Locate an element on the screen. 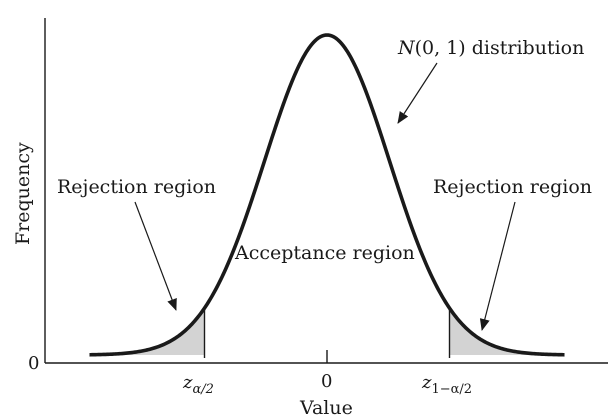 This screenshot has height=420, width=613. y-zero-label: 0 is located at coordinates (33, 363).